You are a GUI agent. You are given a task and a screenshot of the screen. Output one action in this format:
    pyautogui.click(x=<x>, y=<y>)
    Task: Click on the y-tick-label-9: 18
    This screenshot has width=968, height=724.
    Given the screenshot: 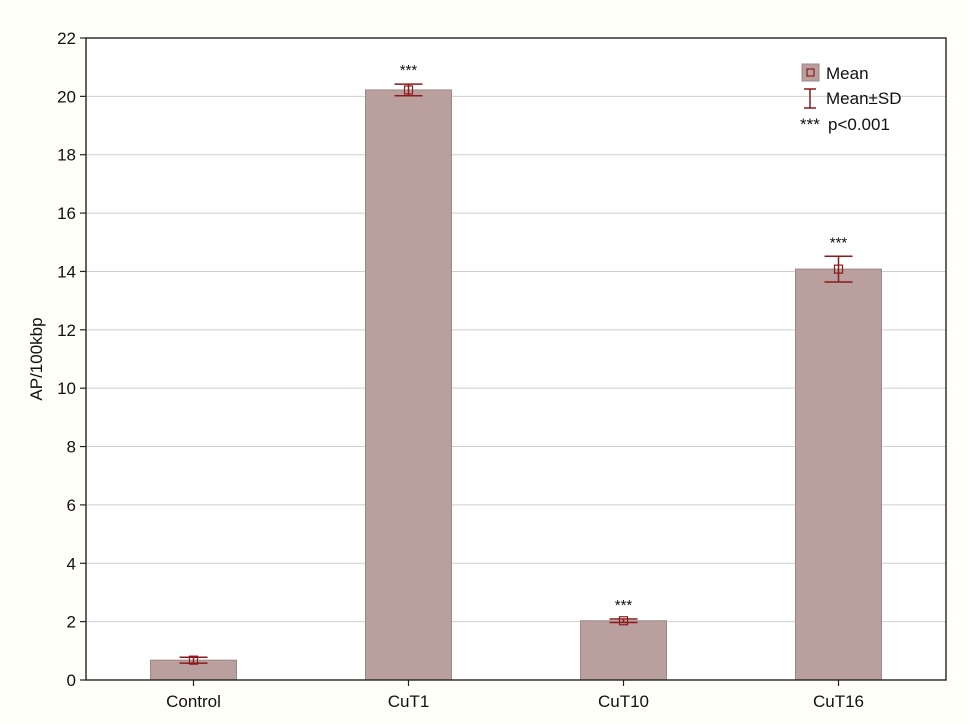 What is the action you would take?
    pyautogui.click(x=66, y=155)
    